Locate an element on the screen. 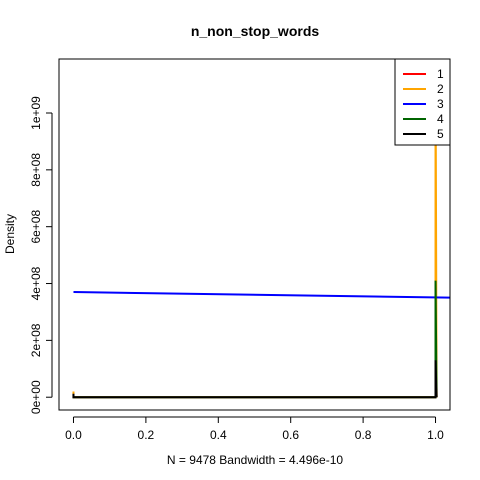  y-tick-label: 6e+08 is located at coordinates (36, 227).